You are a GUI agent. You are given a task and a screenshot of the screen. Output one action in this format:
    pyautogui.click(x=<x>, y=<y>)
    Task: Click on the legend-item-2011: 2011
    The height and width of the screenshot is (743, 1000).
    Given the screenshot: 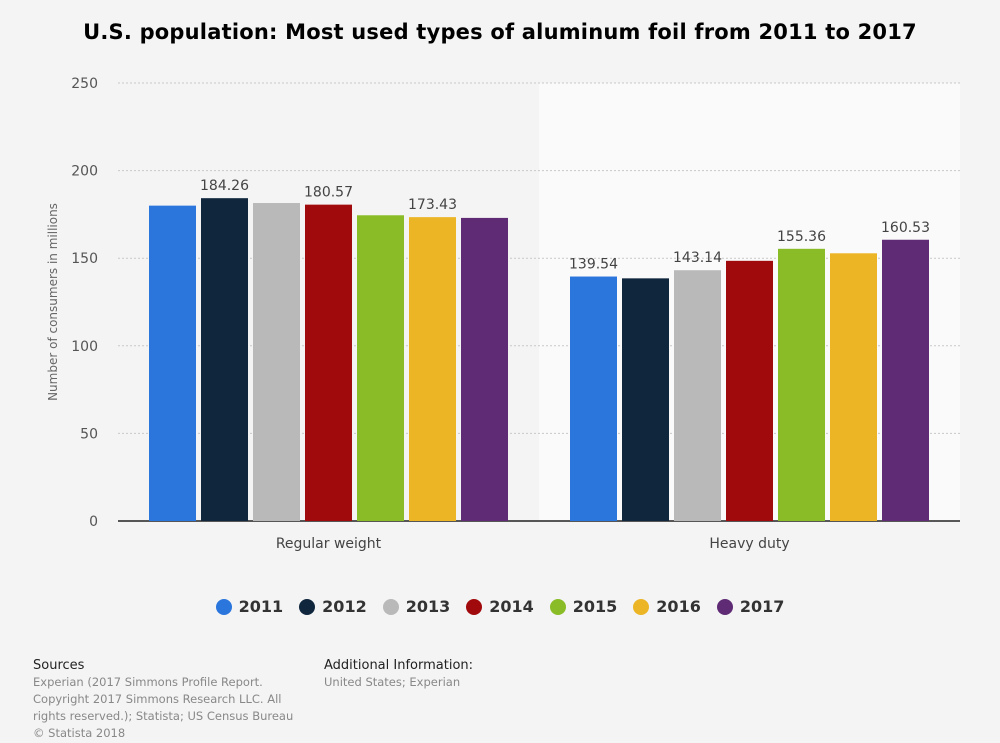 What is the action you would take?
    pyautogui.click(x=249, y=606)
    